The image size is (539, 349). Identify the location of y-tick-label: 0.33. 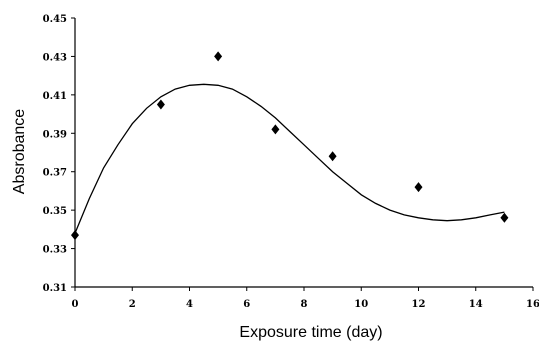
(55, 250).